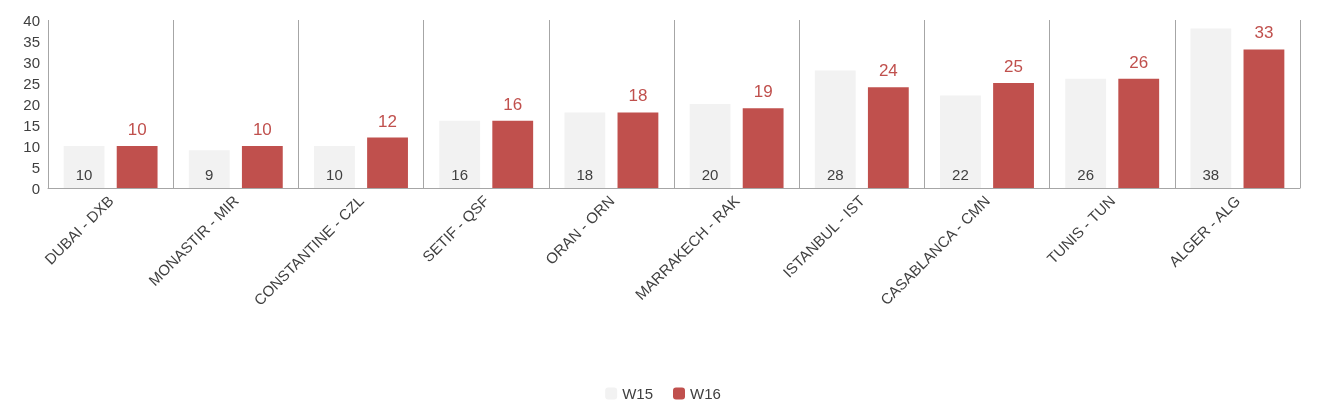  What do you see at coordinates (31, 20) in the screenshot?
I see `y-tick-label: 40` at bounding box center [31, 20].